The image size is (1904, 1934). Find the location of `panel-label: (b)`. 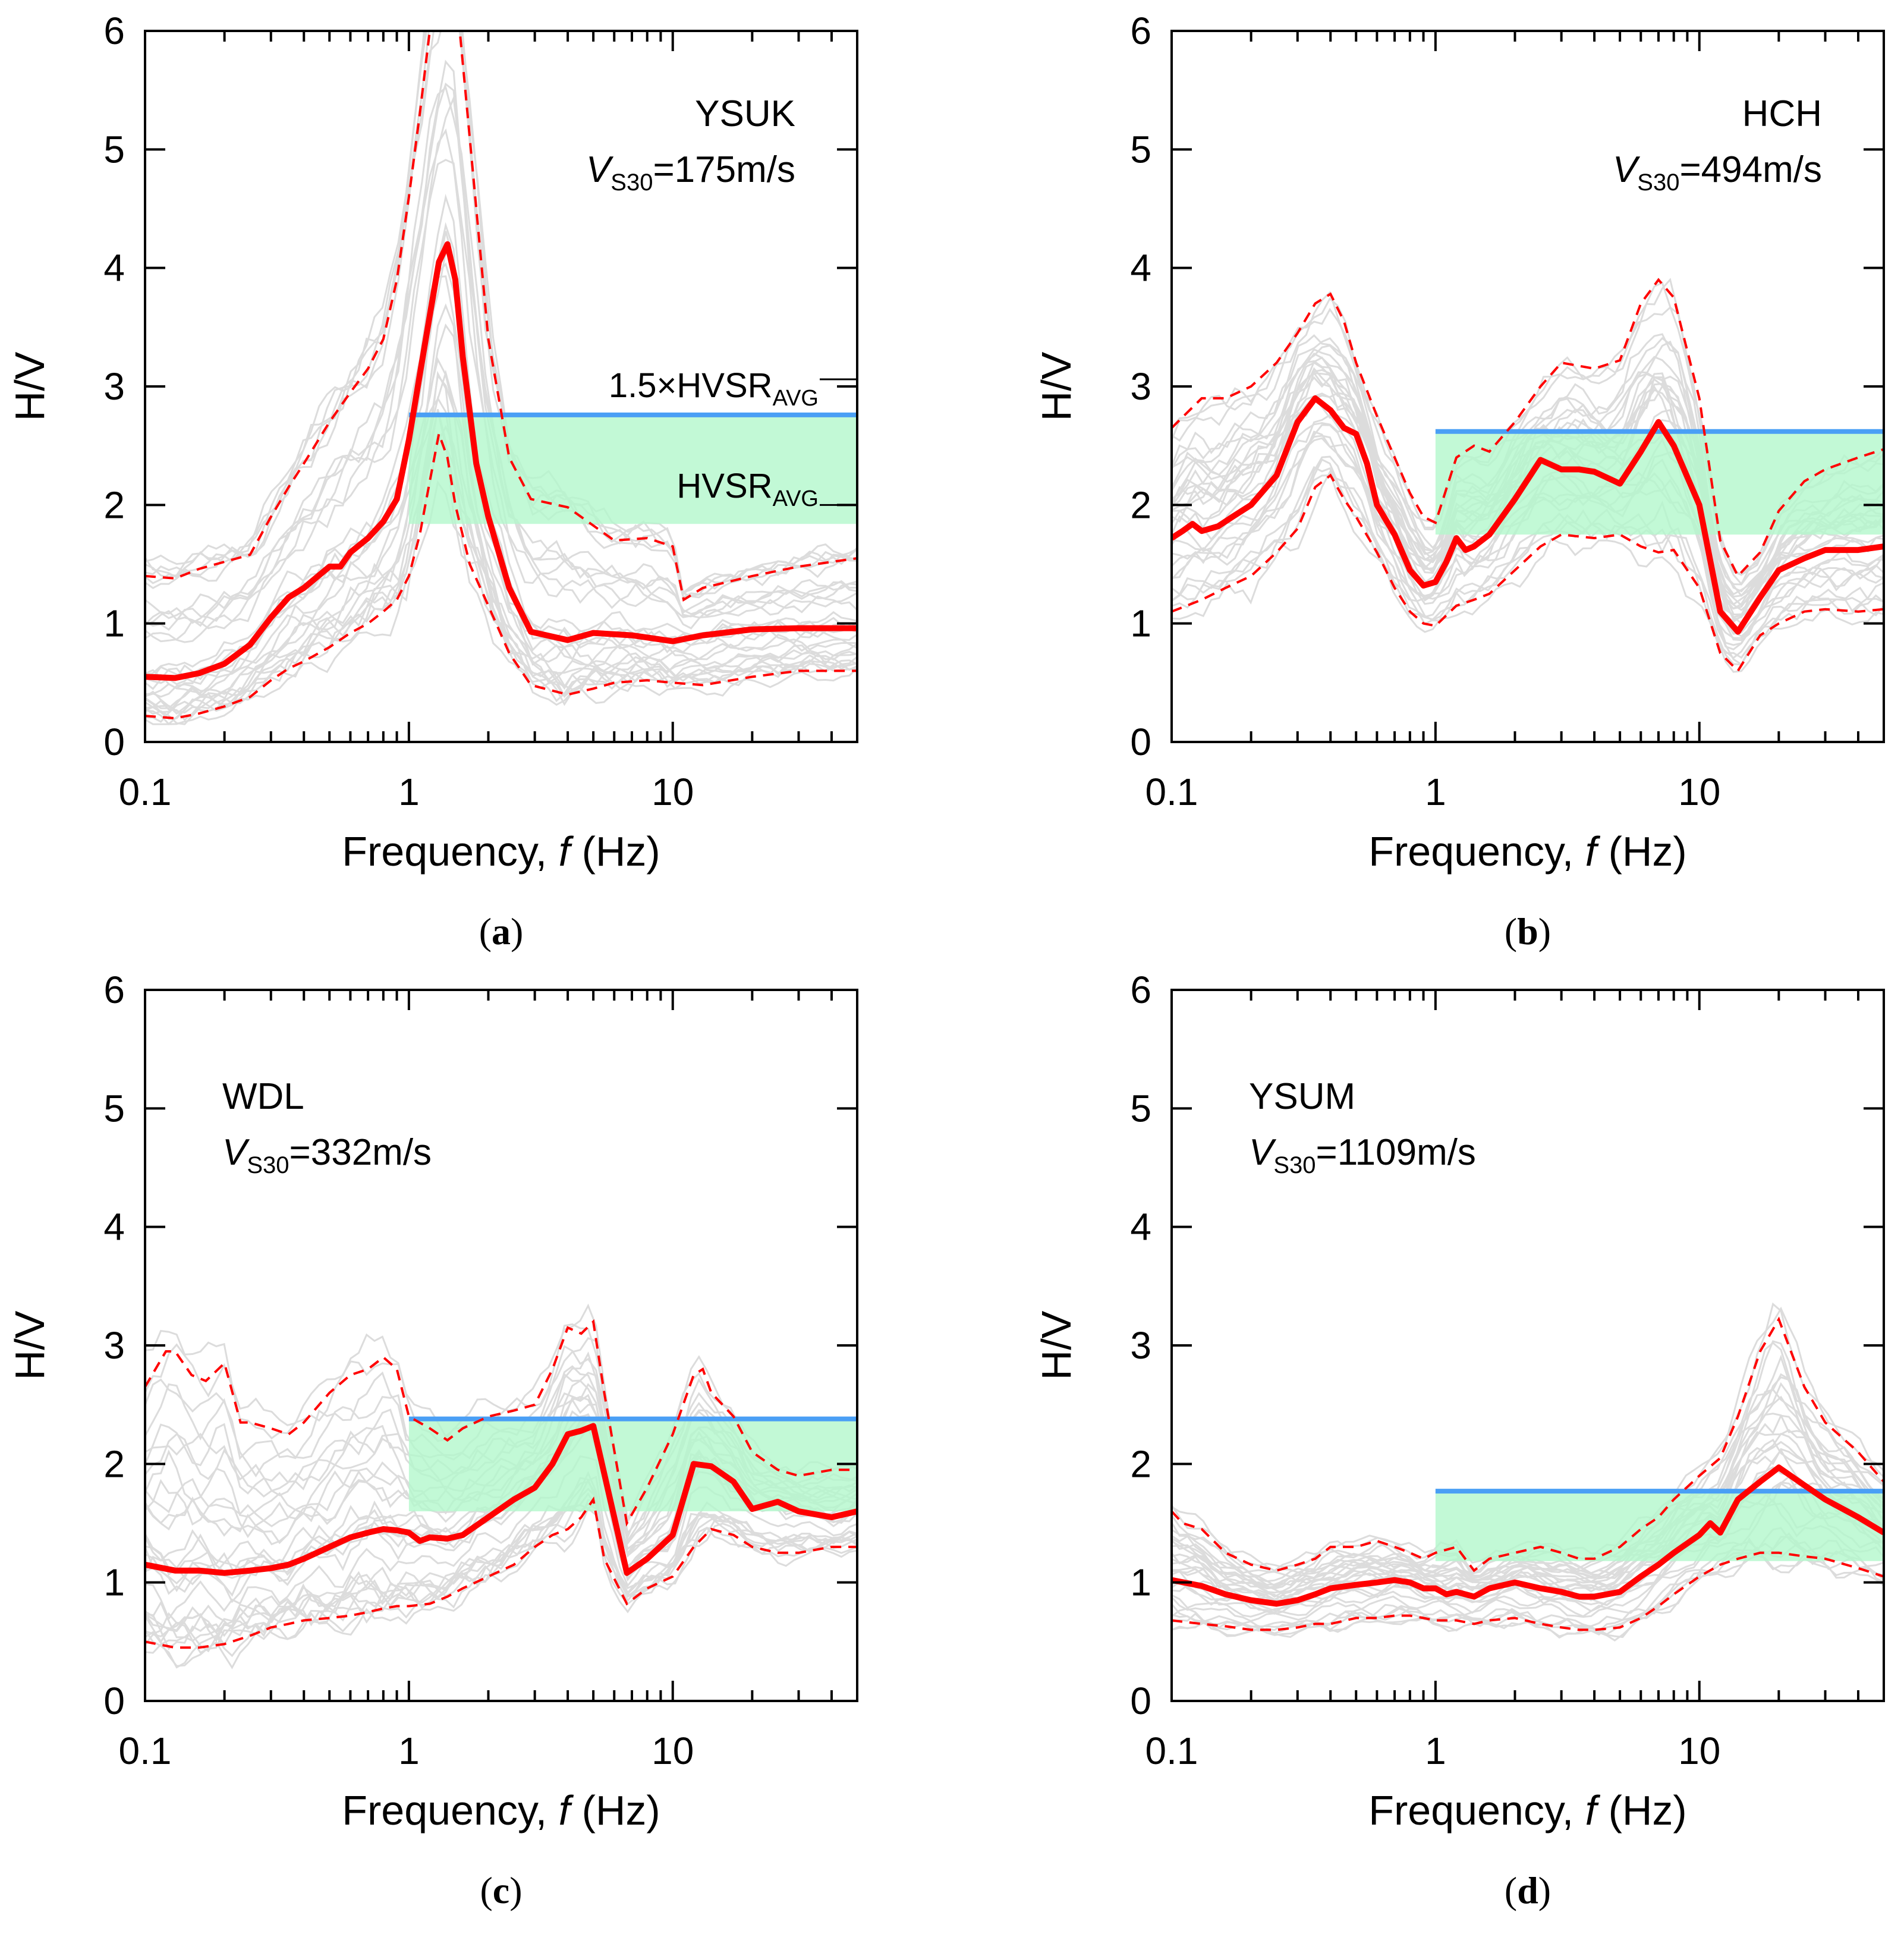

panel-label: (b) is located at coordinates (1528, 931).